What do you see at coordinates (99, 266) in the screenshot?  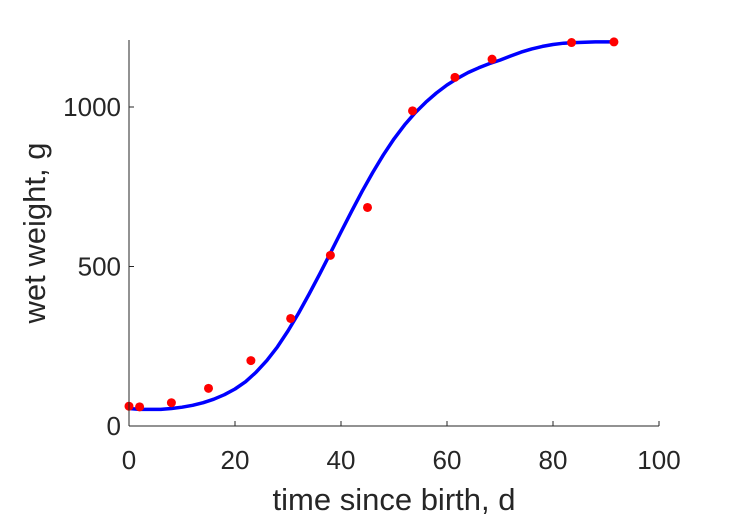 I see `y-tick-label: 500` at bounding box center [99, 266].